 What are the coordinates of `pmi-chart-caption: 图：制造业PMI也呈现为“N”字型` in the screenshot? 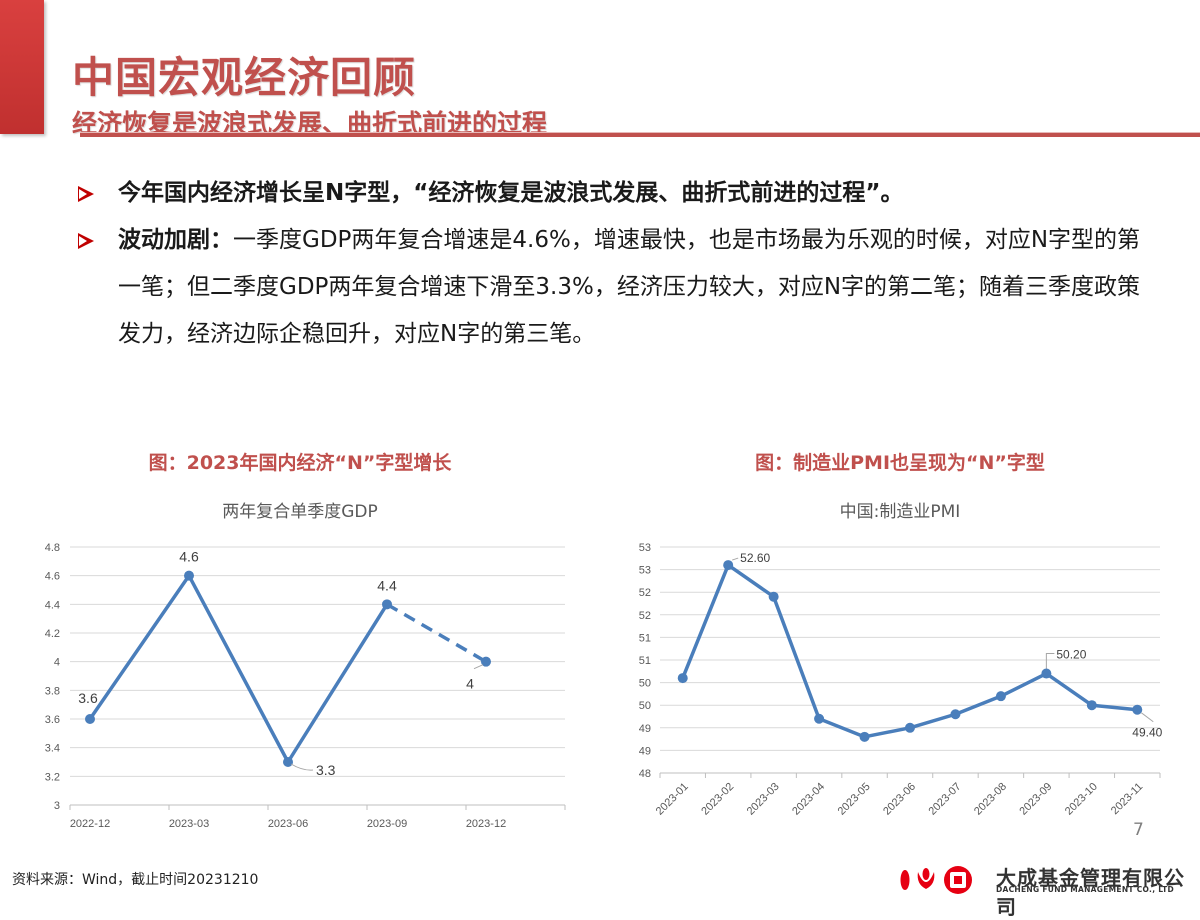 It's located at (900, 463).